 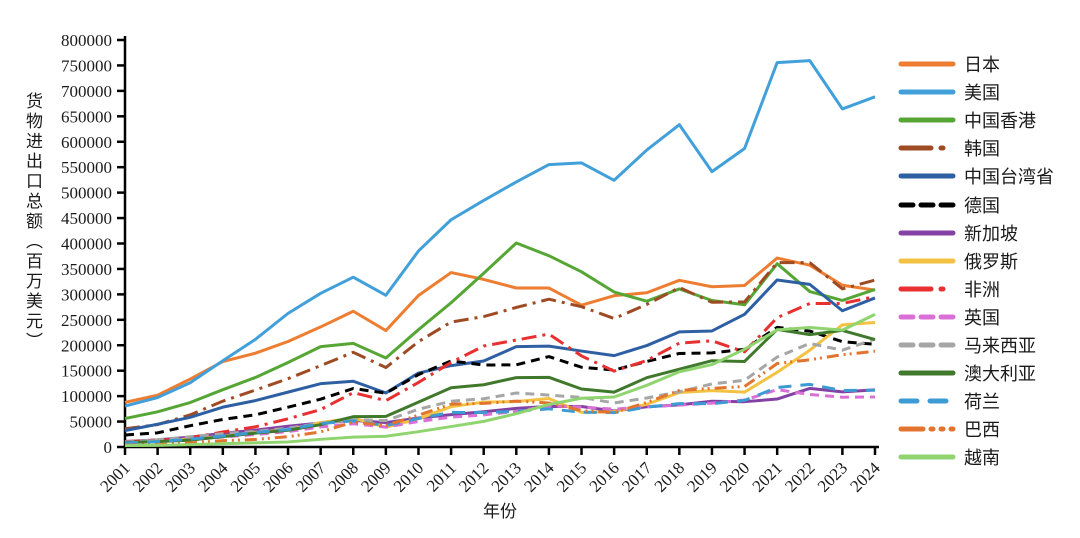 I want to click on legend-item-malaysia: 马来西亚, so click(x=976, y=345).